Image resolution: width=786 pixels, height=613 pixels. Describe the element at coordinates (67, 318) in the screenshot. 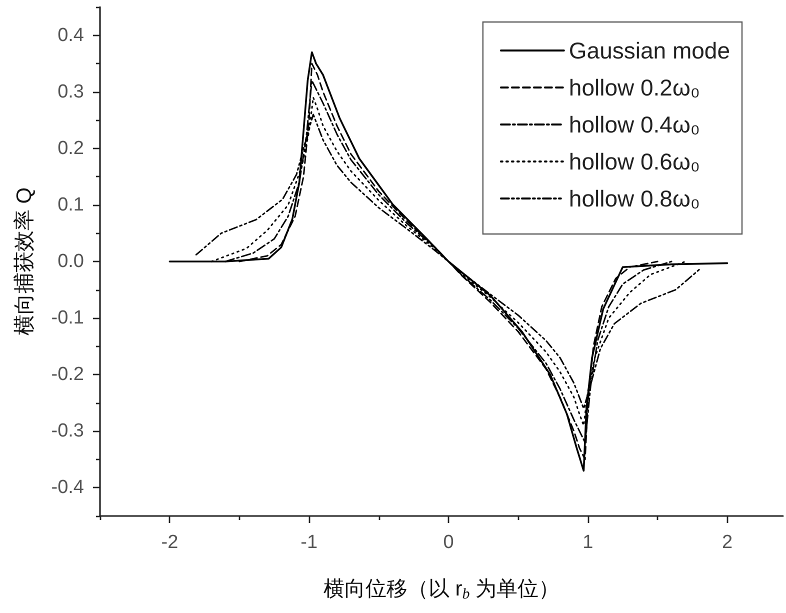

I see `y-tick-label: -0.1` at that location.